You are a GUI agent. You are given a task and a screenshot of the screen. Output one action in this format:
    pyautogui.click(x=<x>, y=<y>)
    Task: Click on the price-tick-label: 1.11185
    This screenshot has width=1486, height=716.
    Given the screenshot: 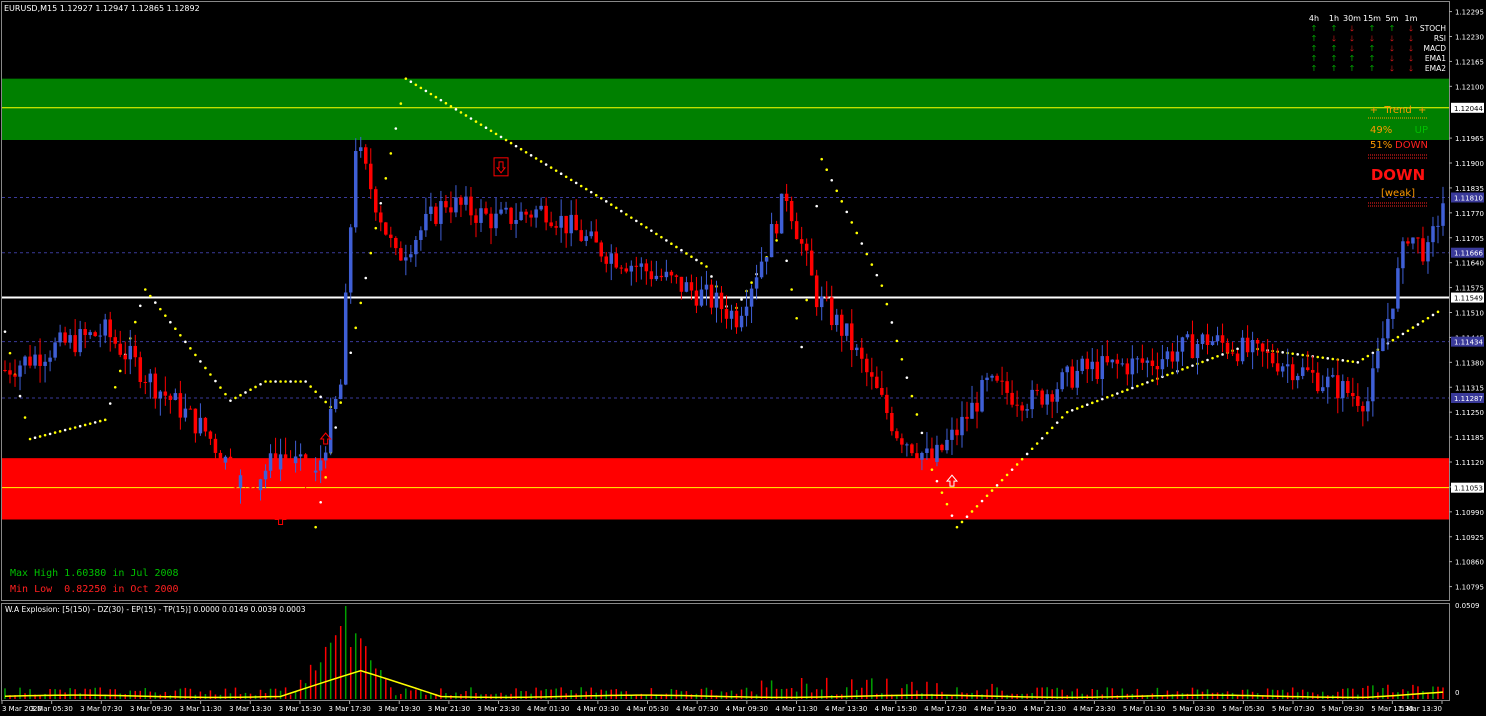 What is the action you would take?
    pyautogui.click(x=1469, y=438)
    